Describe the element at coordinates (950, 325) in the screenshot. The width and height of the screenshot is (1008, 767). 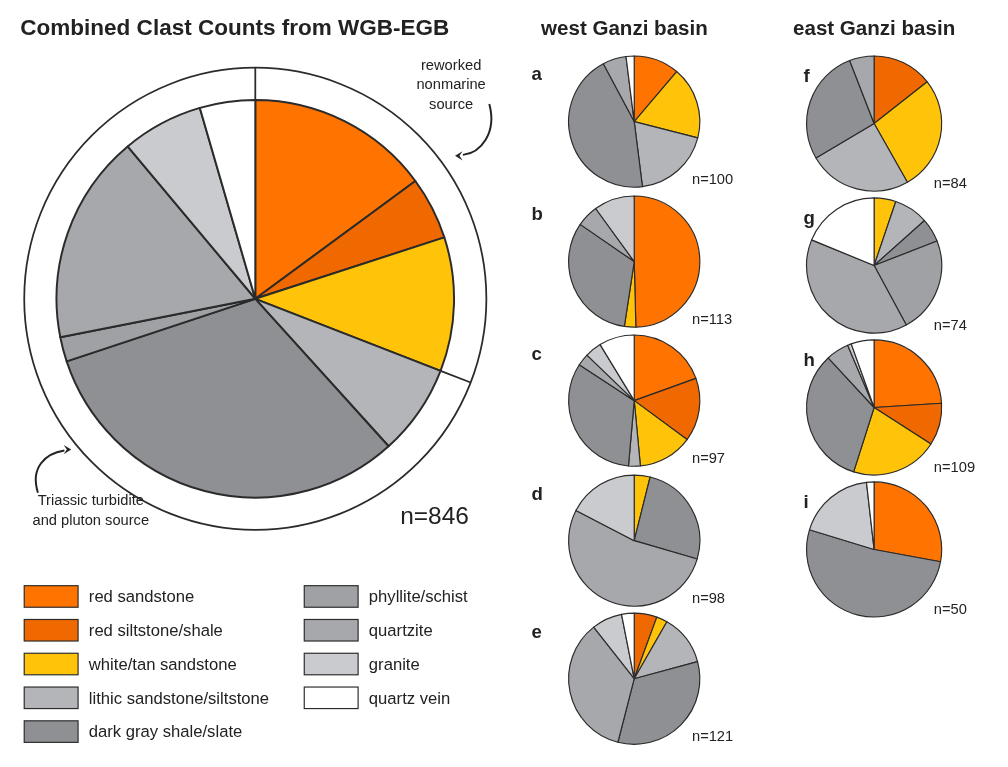
I see `text: n=74` at that location.